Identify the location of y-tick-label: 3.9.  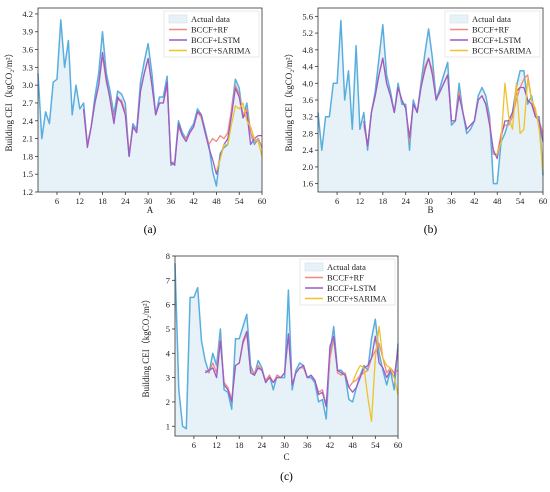
(27, 32).